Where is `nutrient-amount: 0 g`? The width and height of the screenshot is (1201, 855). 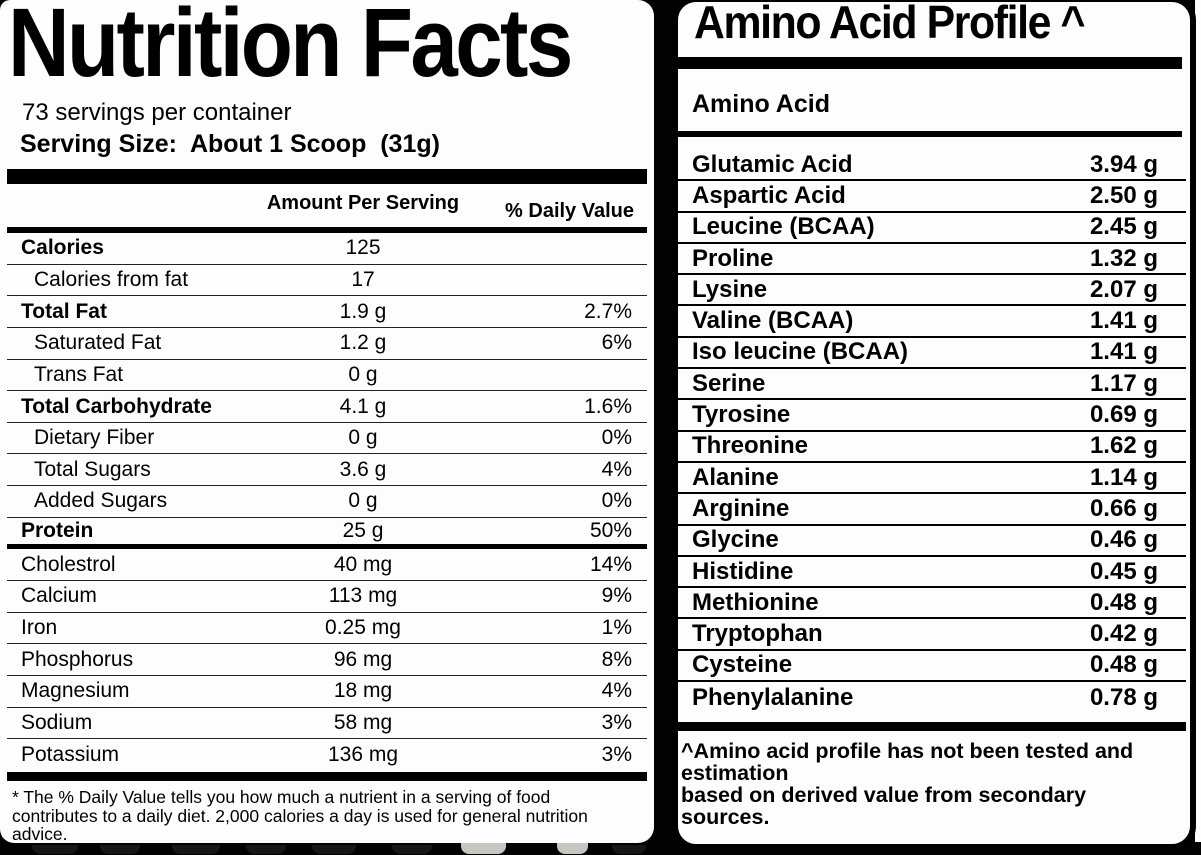
nutrient-amount: 0 g is located at coordinates (363, 438).